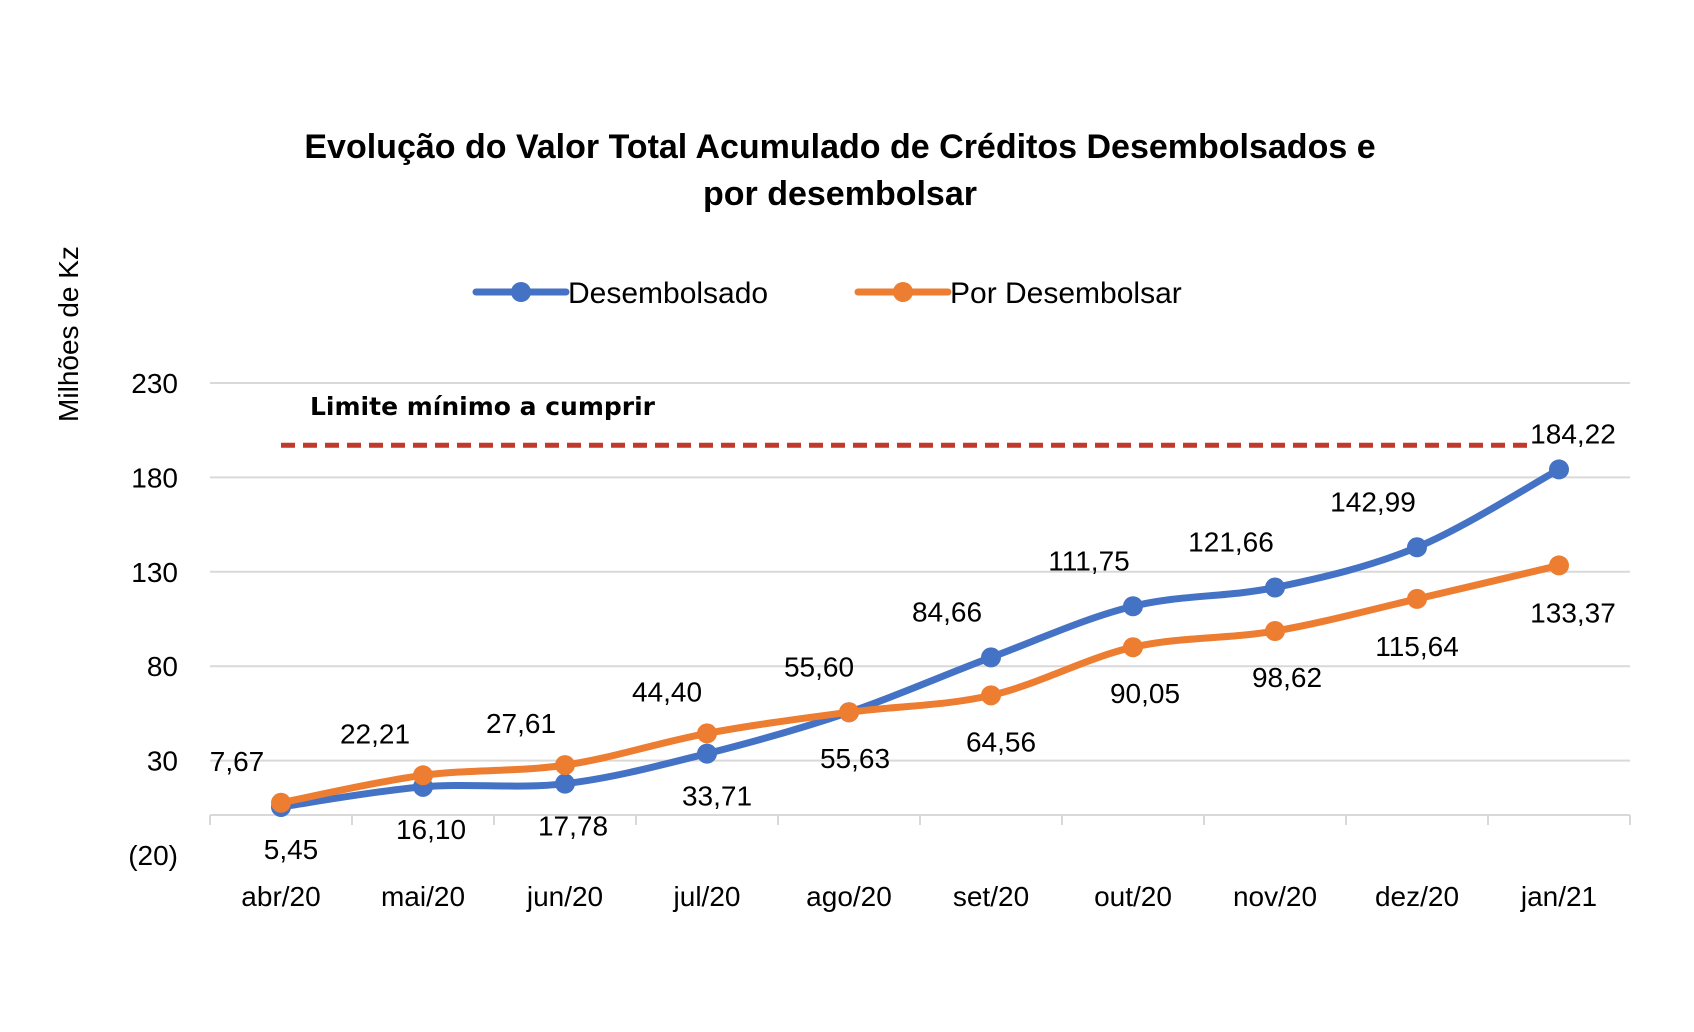 The image size is (1694, 1032). Describe the element at coordinates (483, 406) in the screenshot. I see `reference-line-label: Limite mínimo a cumprir` at that location.